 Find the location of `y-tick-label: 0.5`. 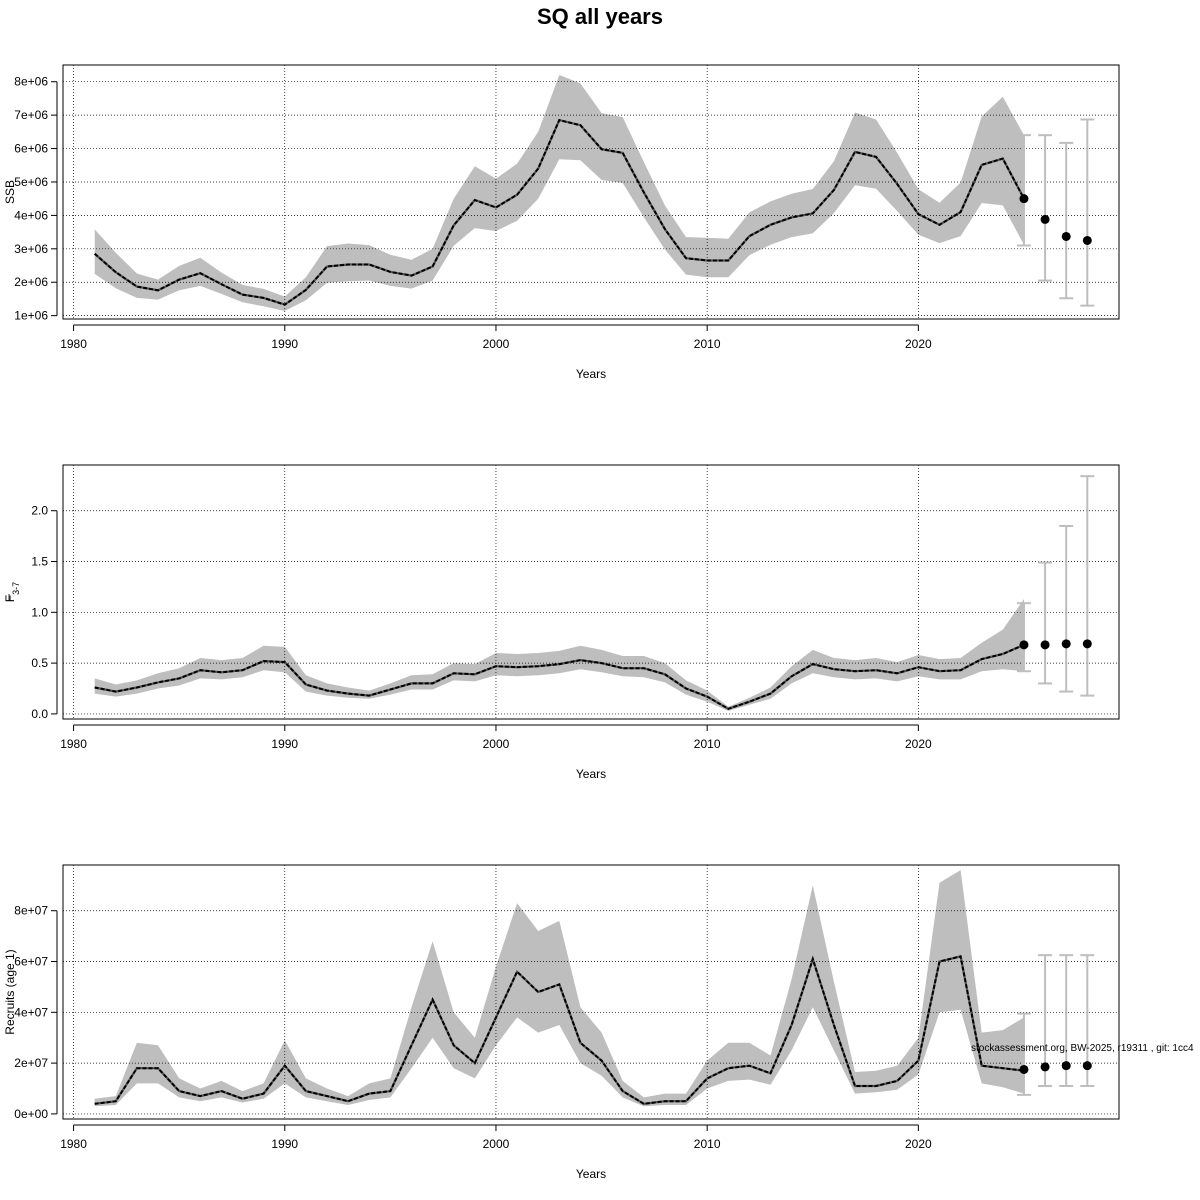

y-tick-label: 0.5 is located at coordinates (39, 663).